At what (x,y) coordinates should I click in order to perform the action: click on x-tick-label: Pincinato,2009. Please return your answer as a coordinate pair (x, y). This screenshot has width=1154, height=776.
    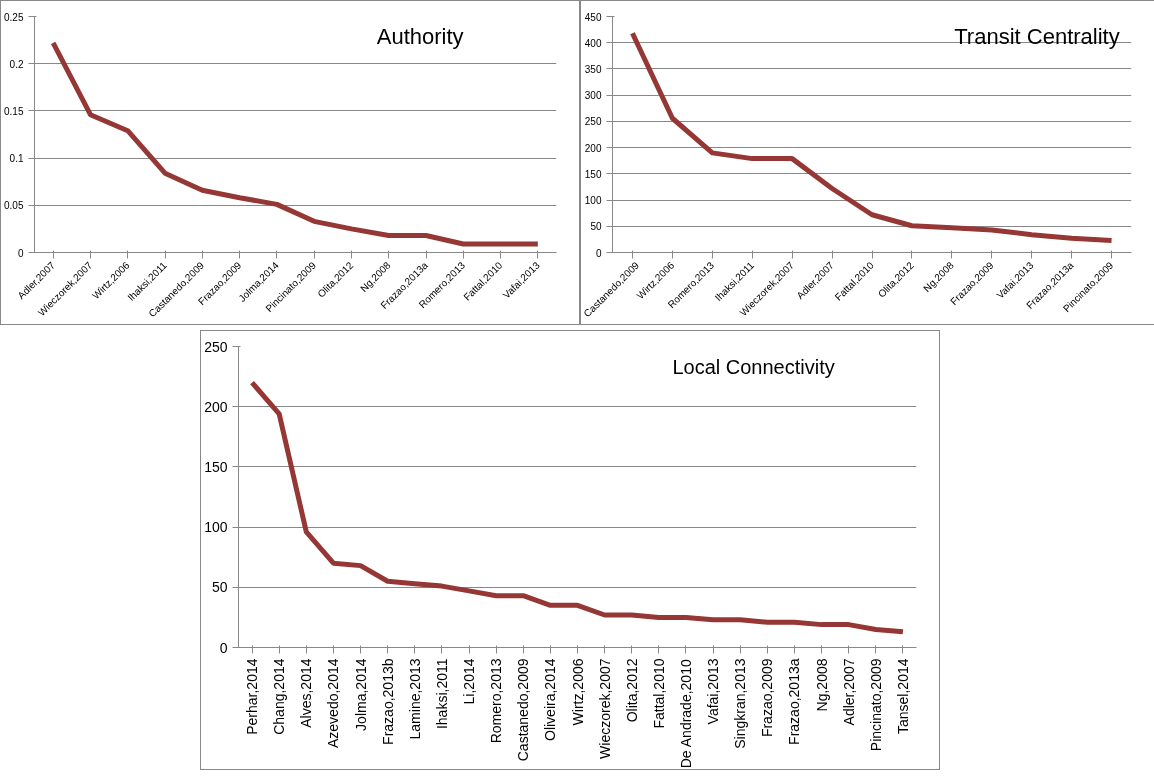
    Looking at the image, I should click on (875, 705).